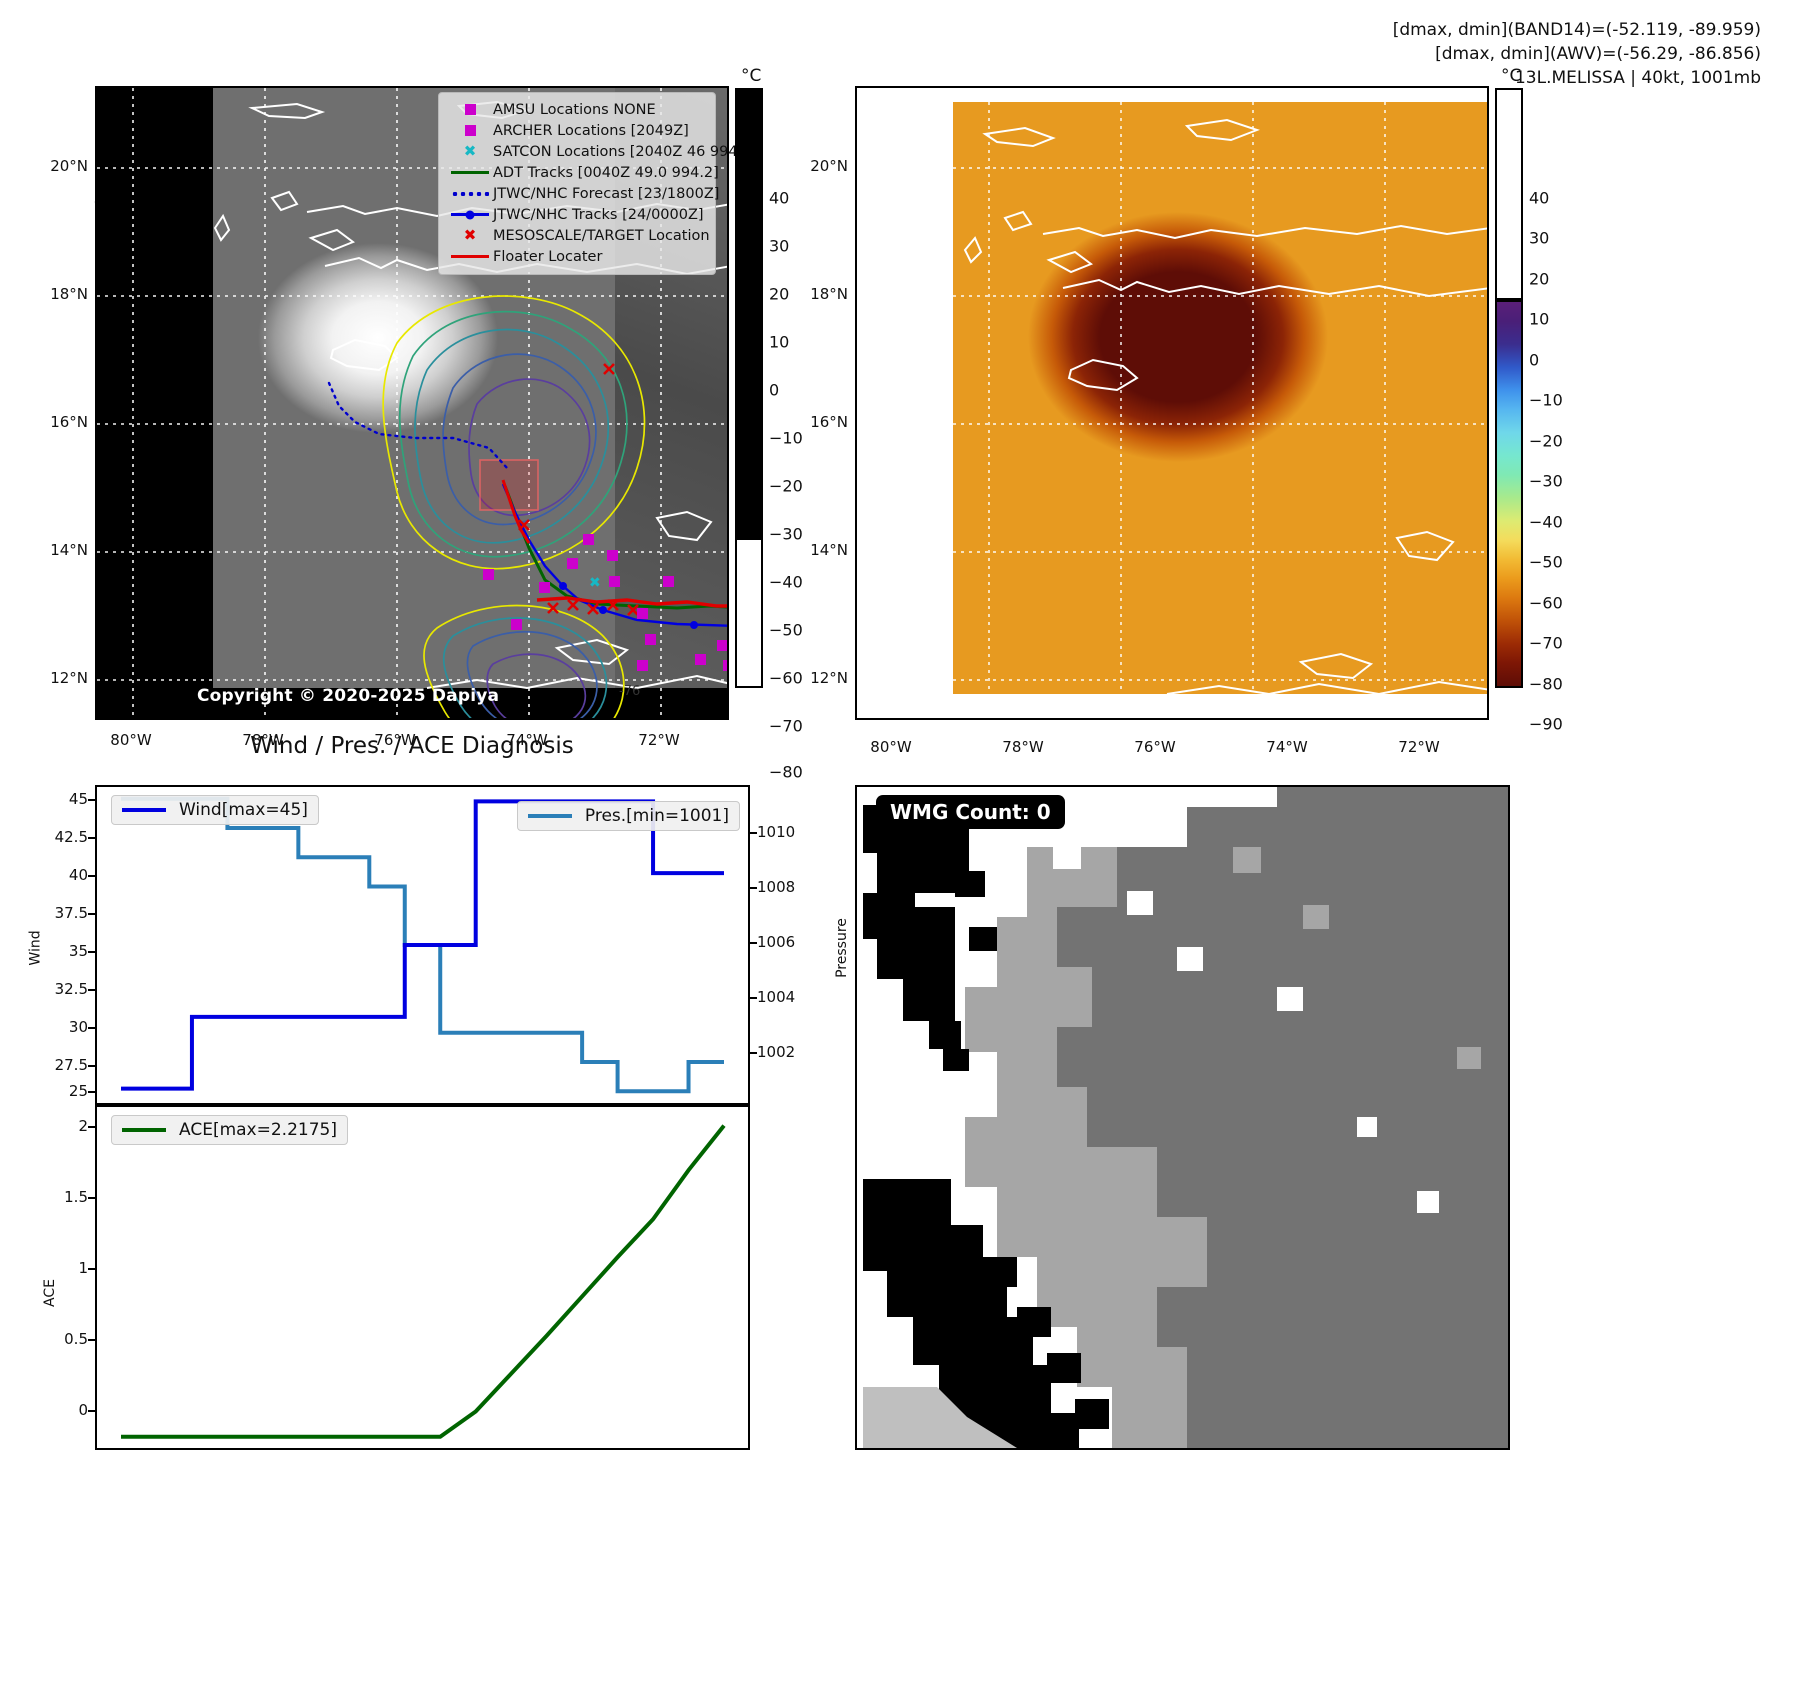 The image size is (1801, 1690). I want to click on legend-item-archer: ARCHER Locations [2049Z], so click(577, 130).